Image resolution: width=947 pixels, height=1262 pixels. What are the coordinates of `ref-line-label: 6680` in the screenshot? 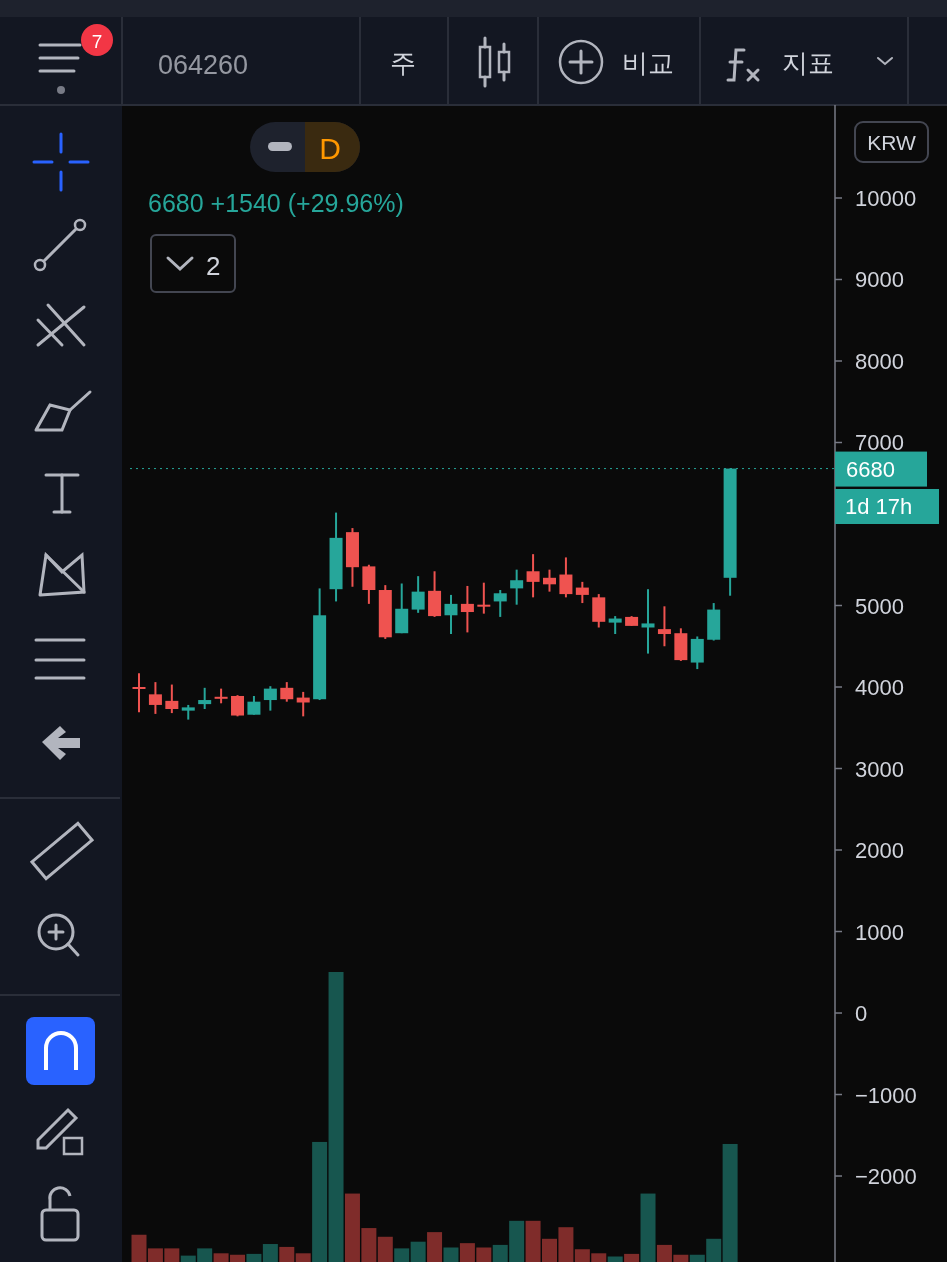 It's located at (870, 469).